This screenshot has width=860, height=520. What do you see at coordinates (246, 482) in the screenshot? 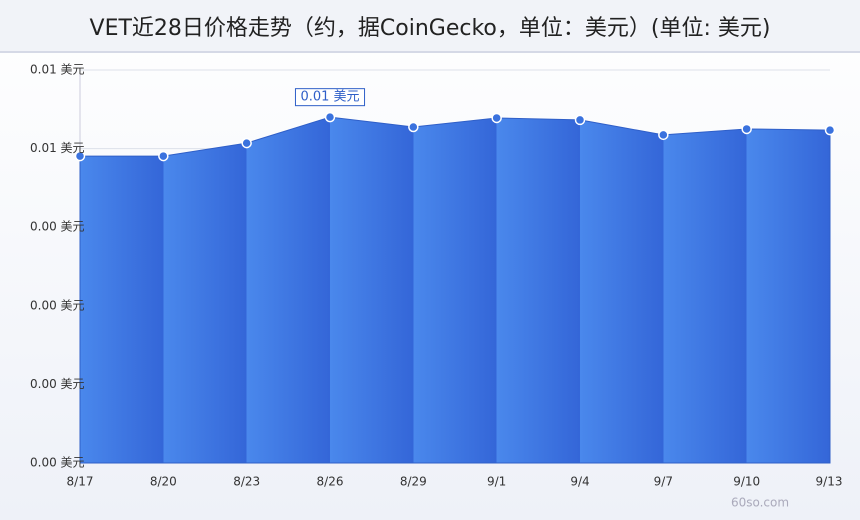
I see `x-tick-label: 8/23` at bounding box center [246, 482].